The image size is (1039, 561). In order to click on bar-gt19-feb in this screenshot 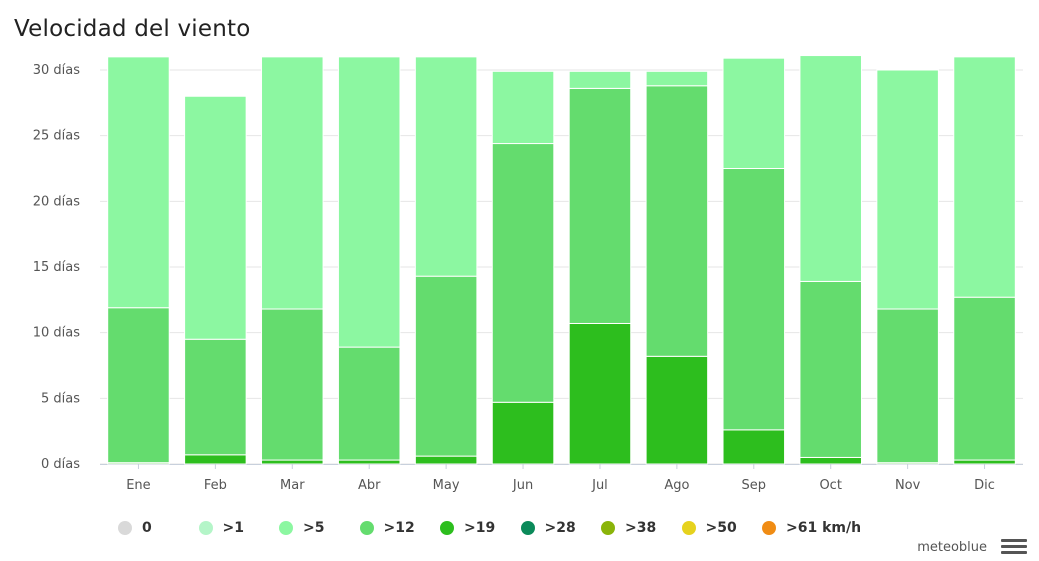, I will do `click(215, 459)`.